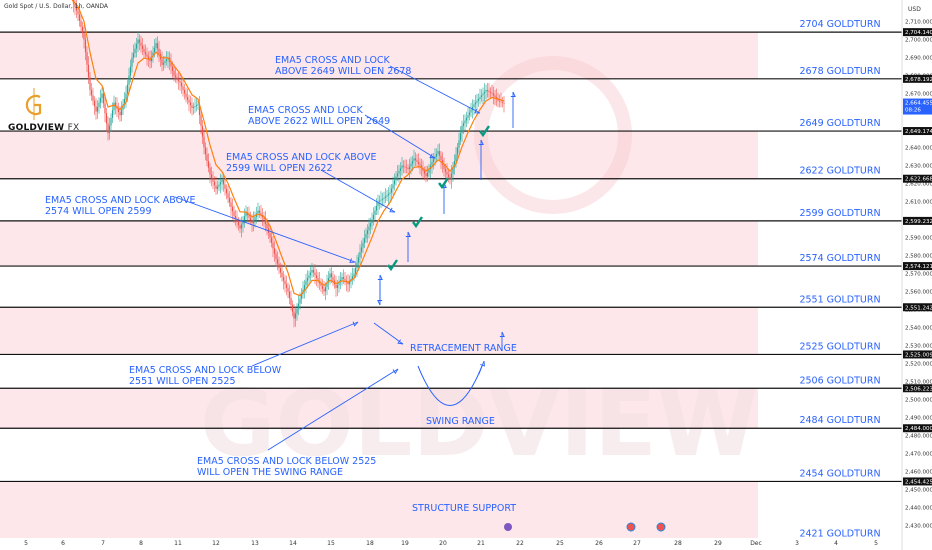 The image size is (932, 550). Describe the element at coordinates (839, 299) in the screenshot. I see `level-label: 2551 GOLDTURN` at that location.